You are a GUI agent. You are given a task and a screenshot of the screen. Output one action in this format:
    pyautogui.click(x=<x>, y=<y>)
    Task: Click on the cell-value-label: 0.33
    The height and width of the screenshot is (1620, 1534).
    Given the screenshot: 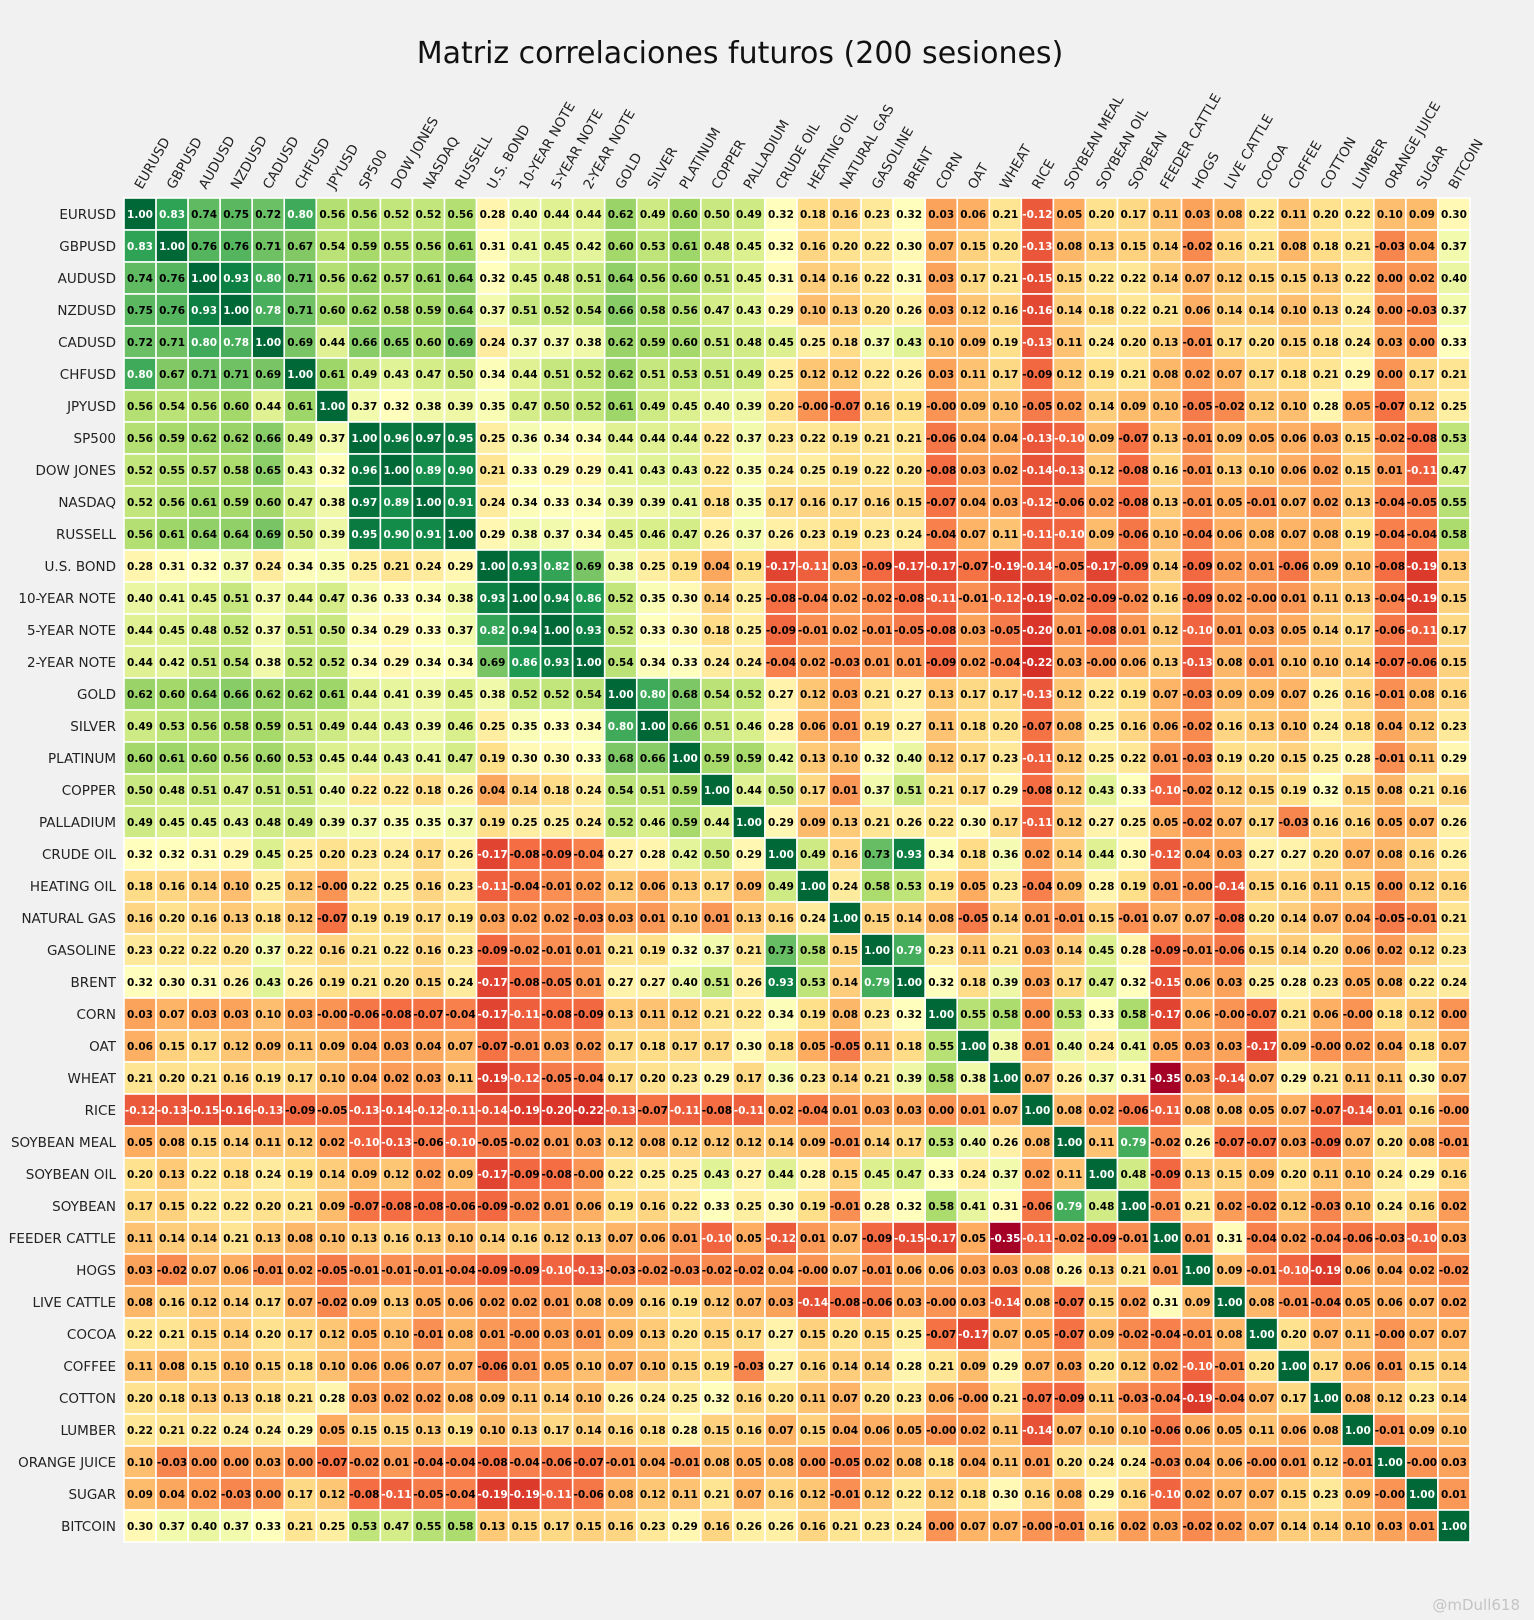 What is the action you would take?
    pyautogui.click(x=685, y=663)
    